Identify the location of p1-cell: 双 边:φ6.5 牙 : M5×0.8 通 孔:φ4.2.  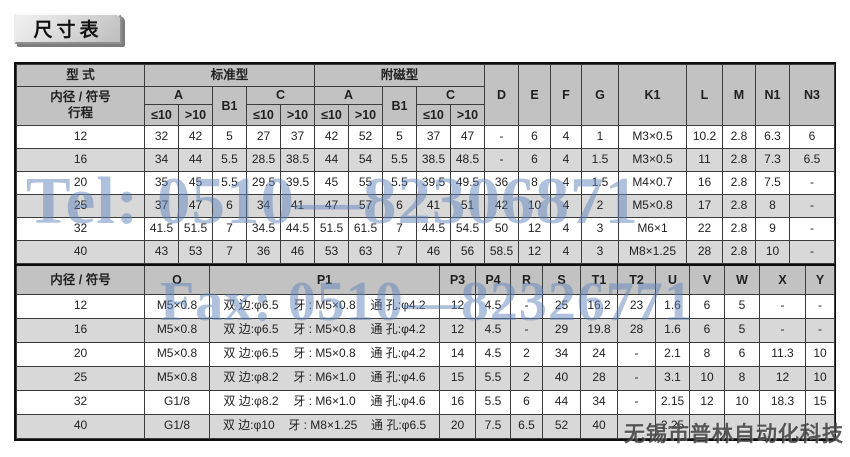
(324, 354).